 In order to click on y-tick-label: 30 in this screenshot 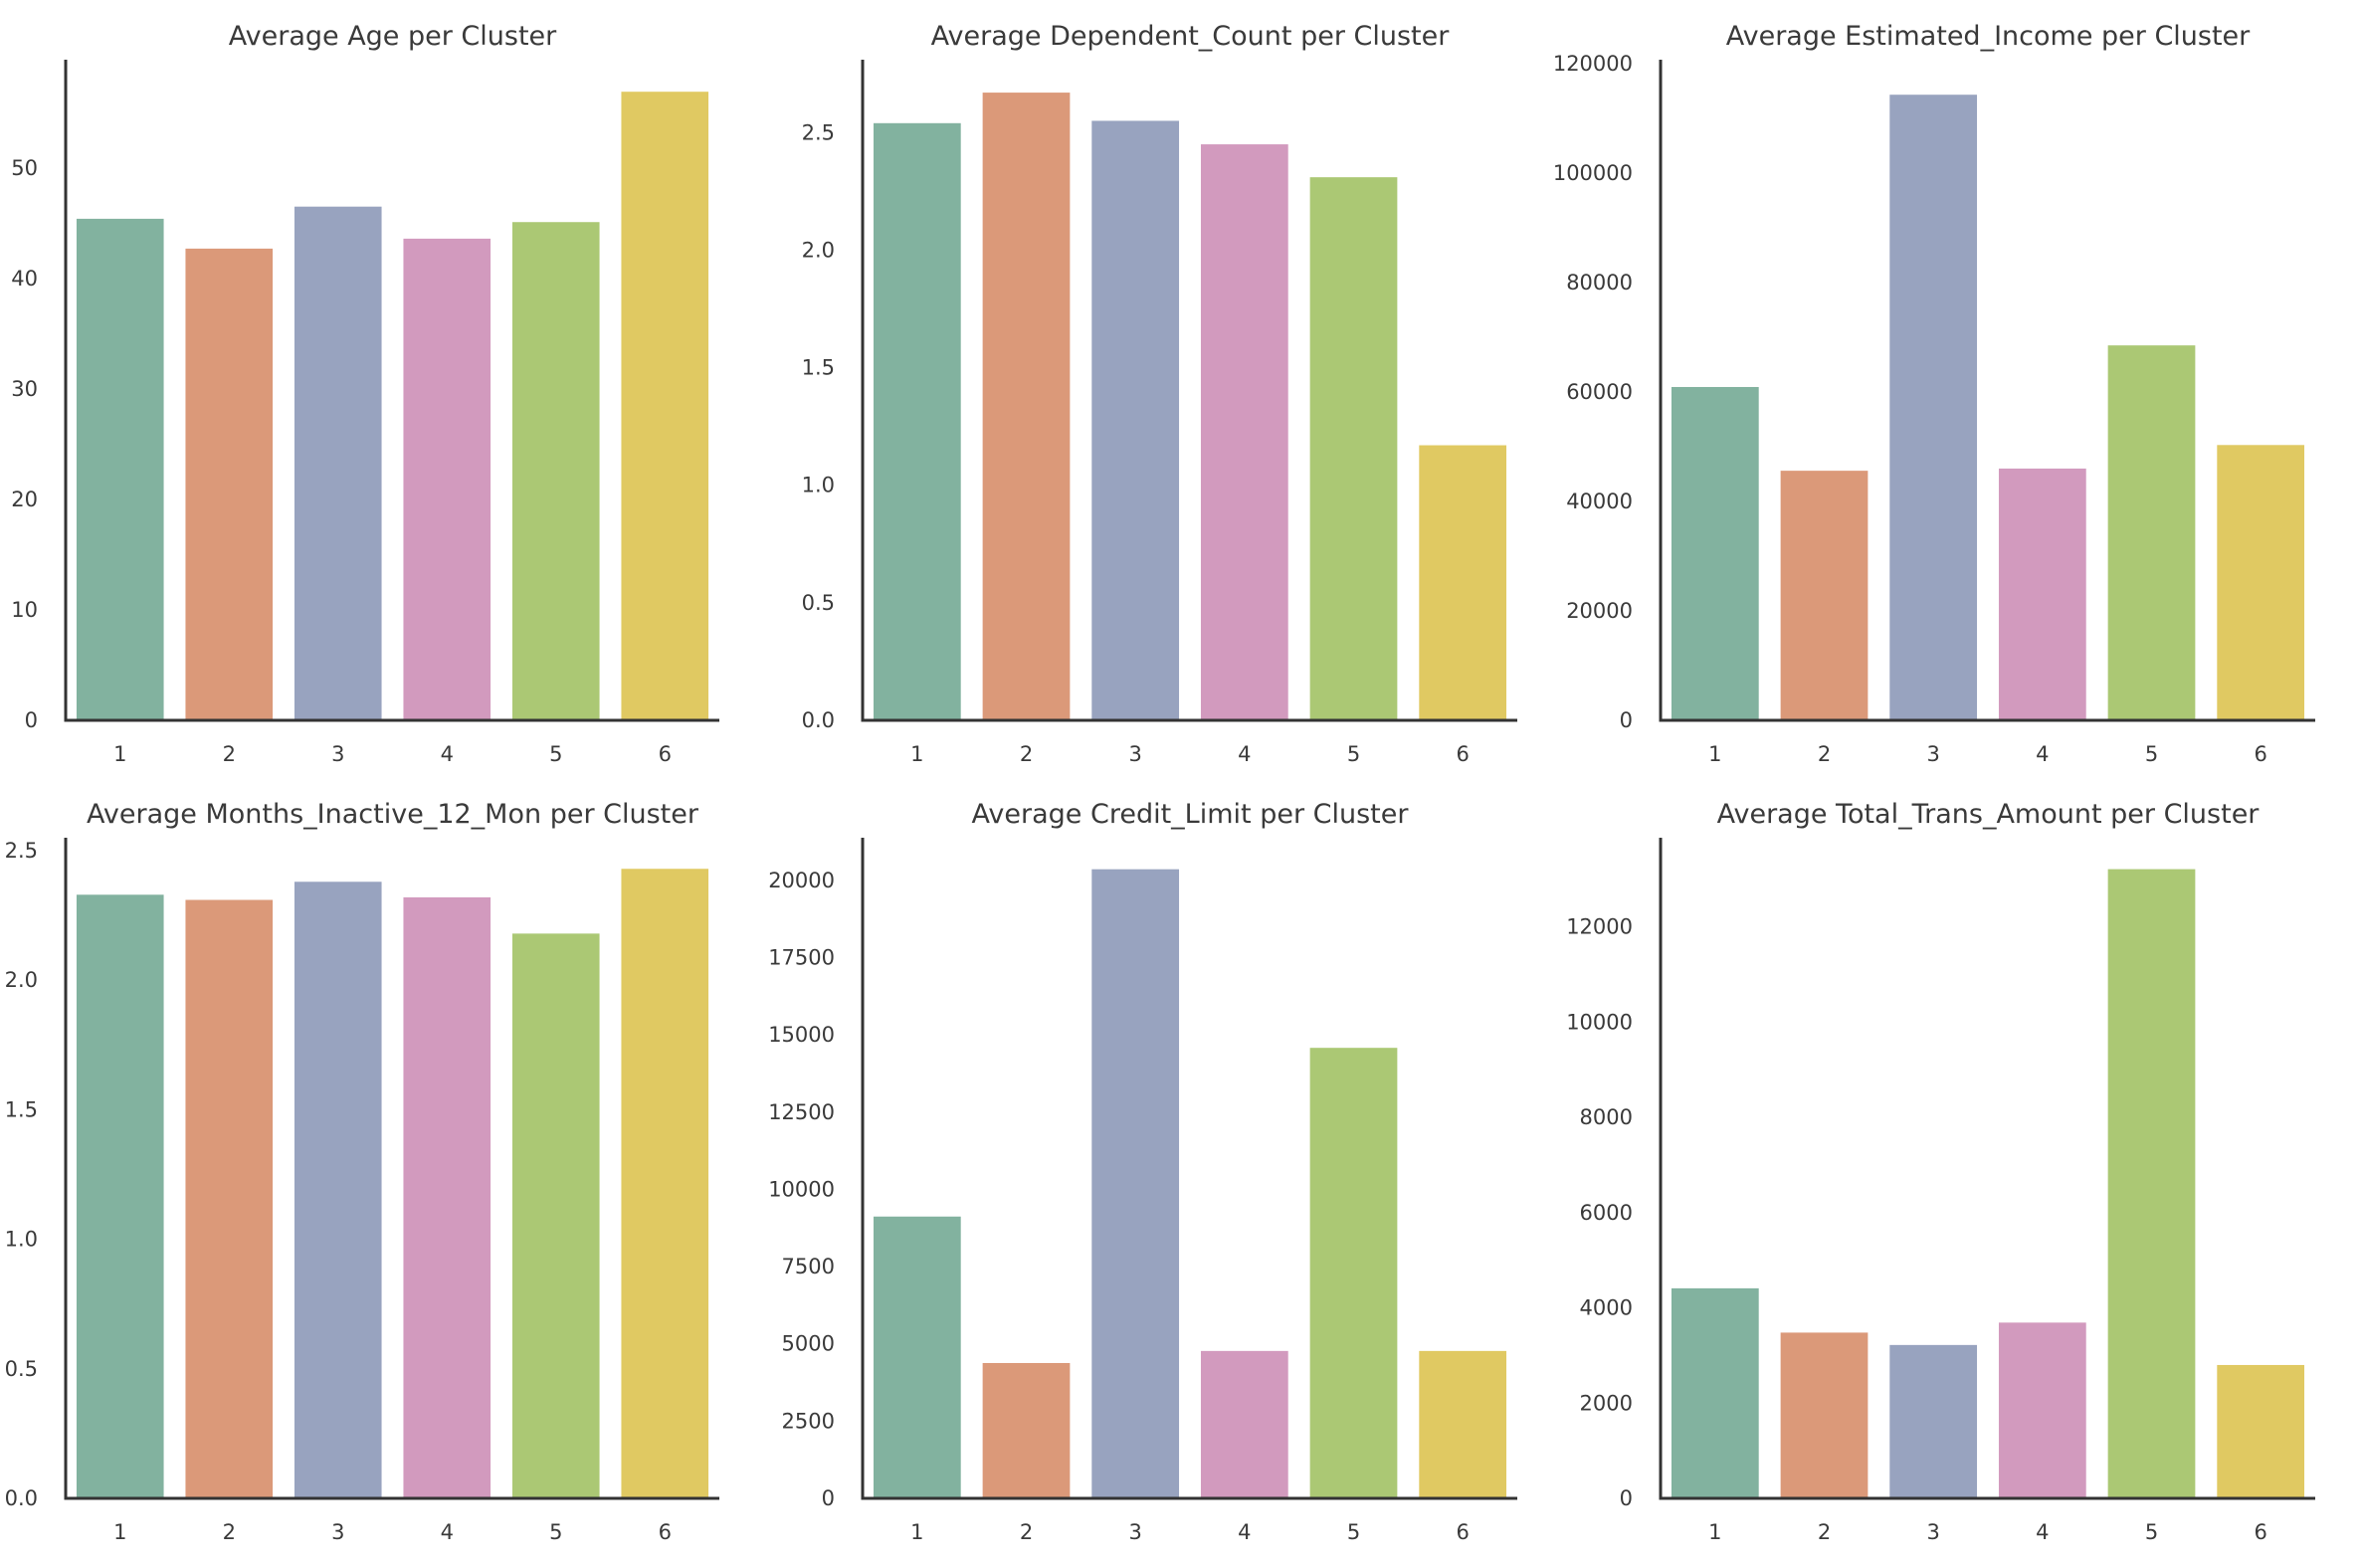, I will do `click(24, 389)`.